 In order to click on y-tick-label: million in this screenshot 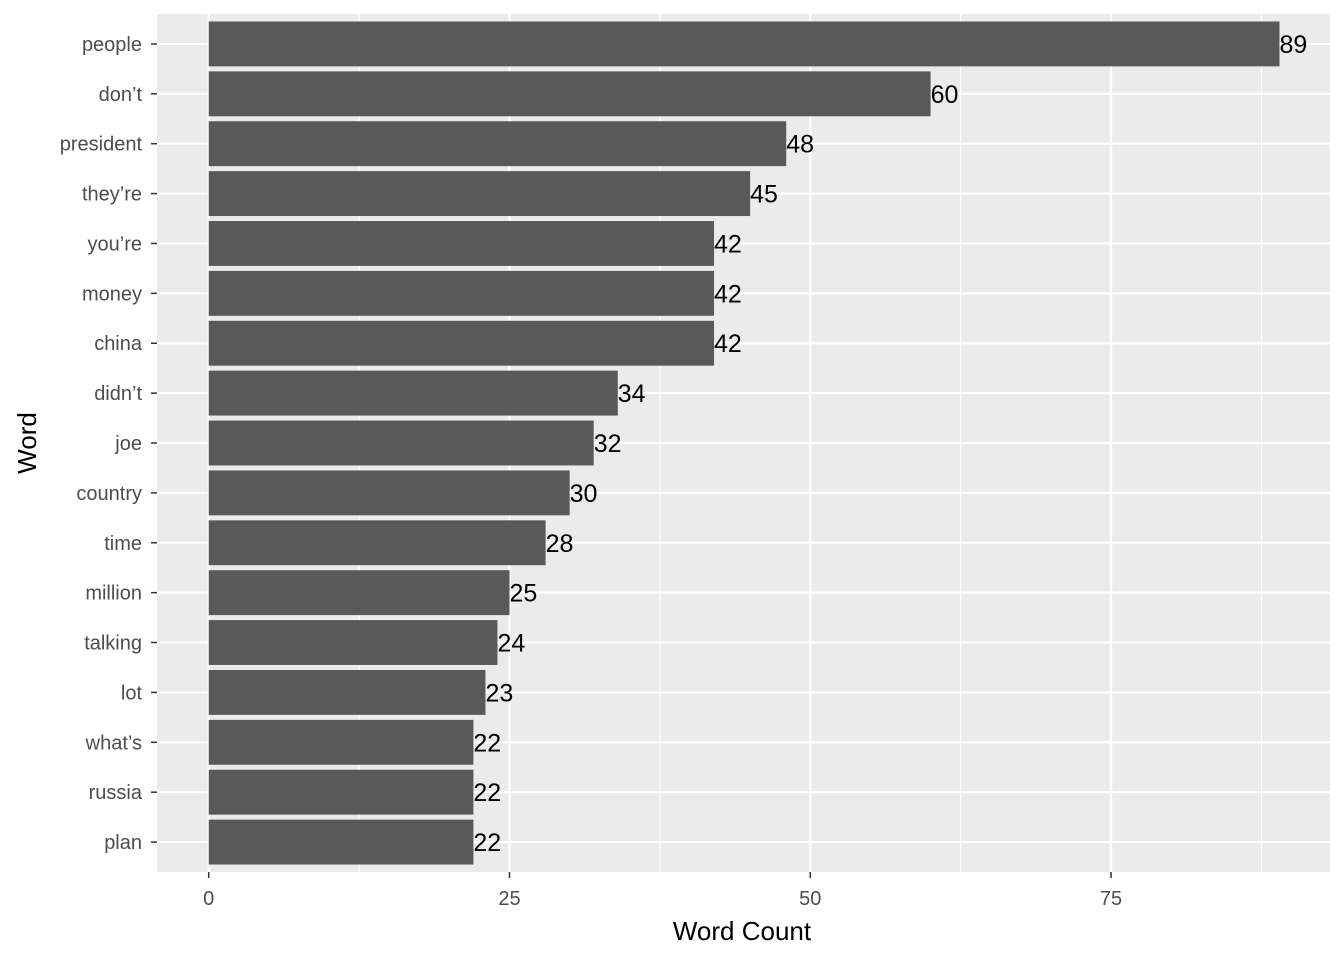, I will do `click(113, 594)`.